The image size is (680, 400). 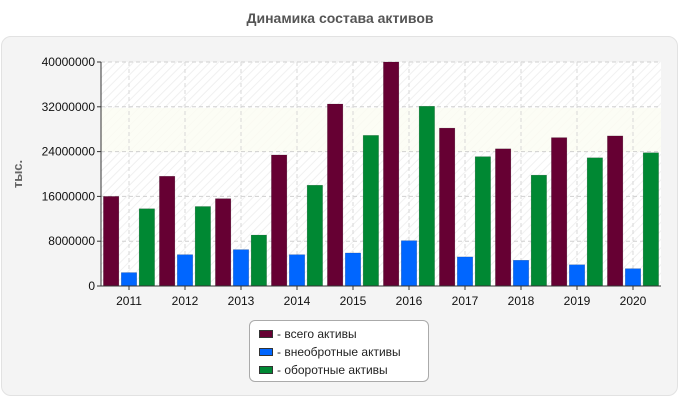 I want to click on legend-swatch-noncurrent, so click(x=266, y=352).